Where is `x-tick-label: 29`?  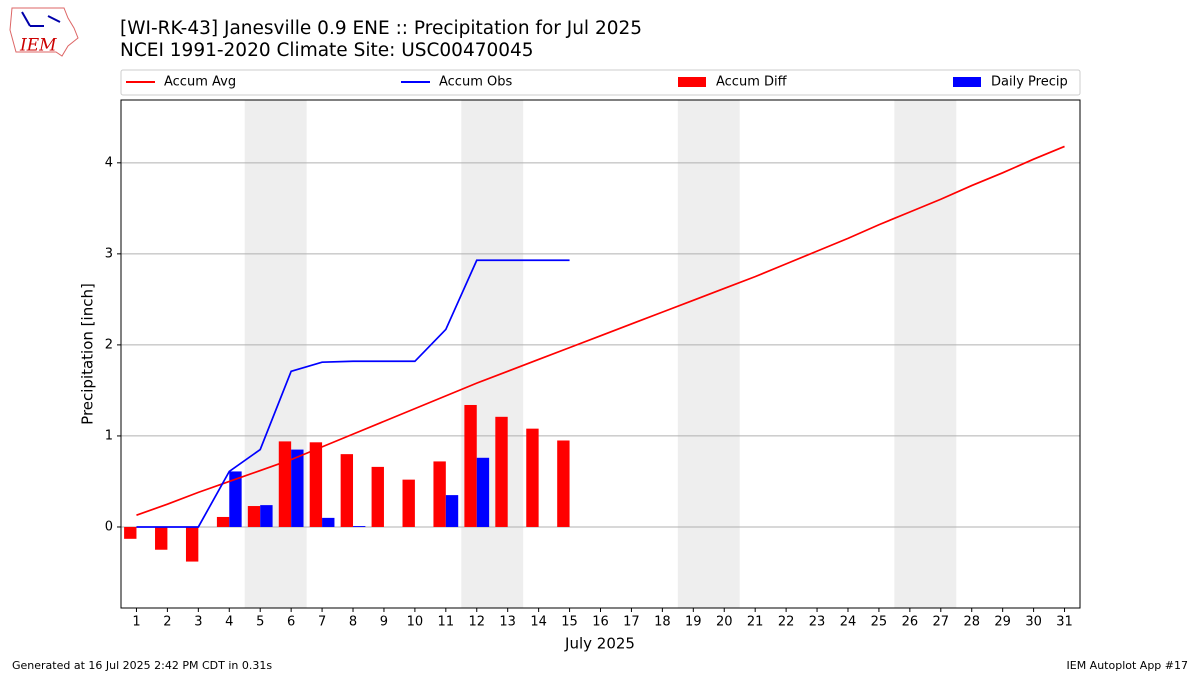 x-tick-label: 29 is located at coordinates (1002, 622).